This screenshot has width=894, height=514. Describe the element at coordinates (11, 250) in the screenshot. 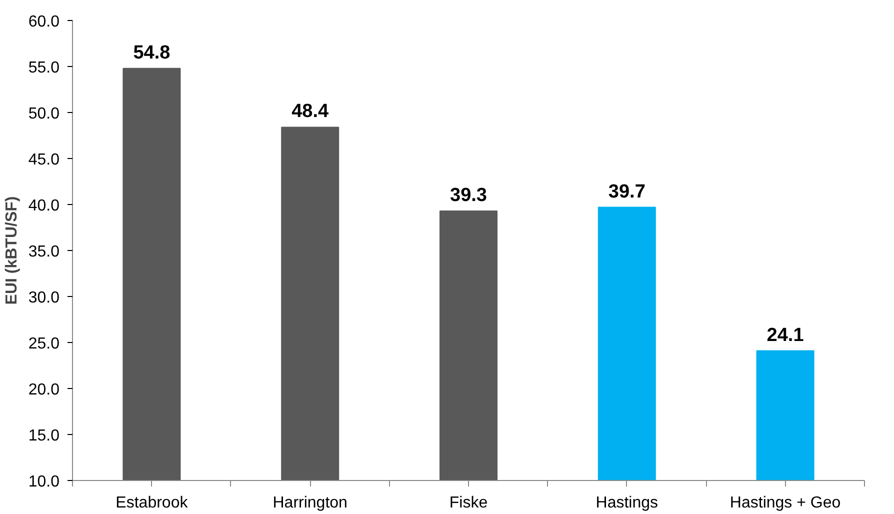

I see `y-axis-title: EUI (kBTU/SF)` at that location.